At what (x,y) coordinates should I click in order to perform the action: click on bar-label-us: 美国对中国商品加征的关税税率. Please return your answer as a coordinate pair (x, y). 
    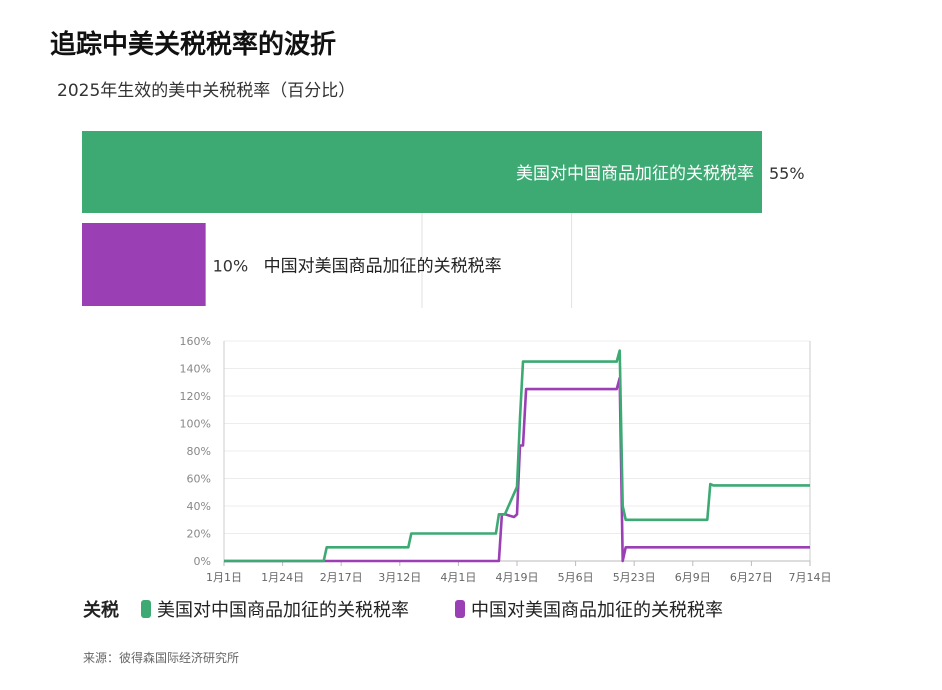
    Looking at the image, I should click on (635, 174).